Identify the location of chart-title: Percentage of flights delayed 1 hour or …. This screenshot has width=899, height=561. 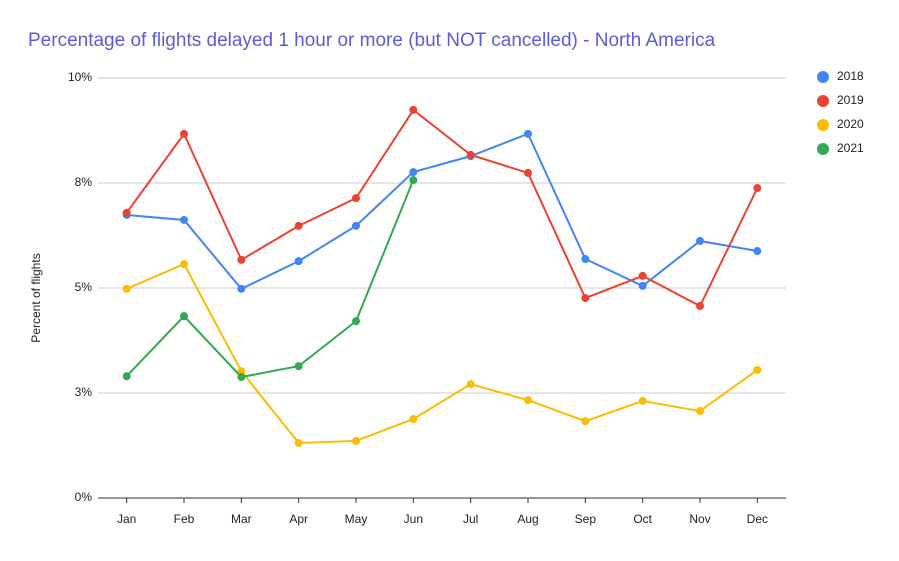
(372, 40).